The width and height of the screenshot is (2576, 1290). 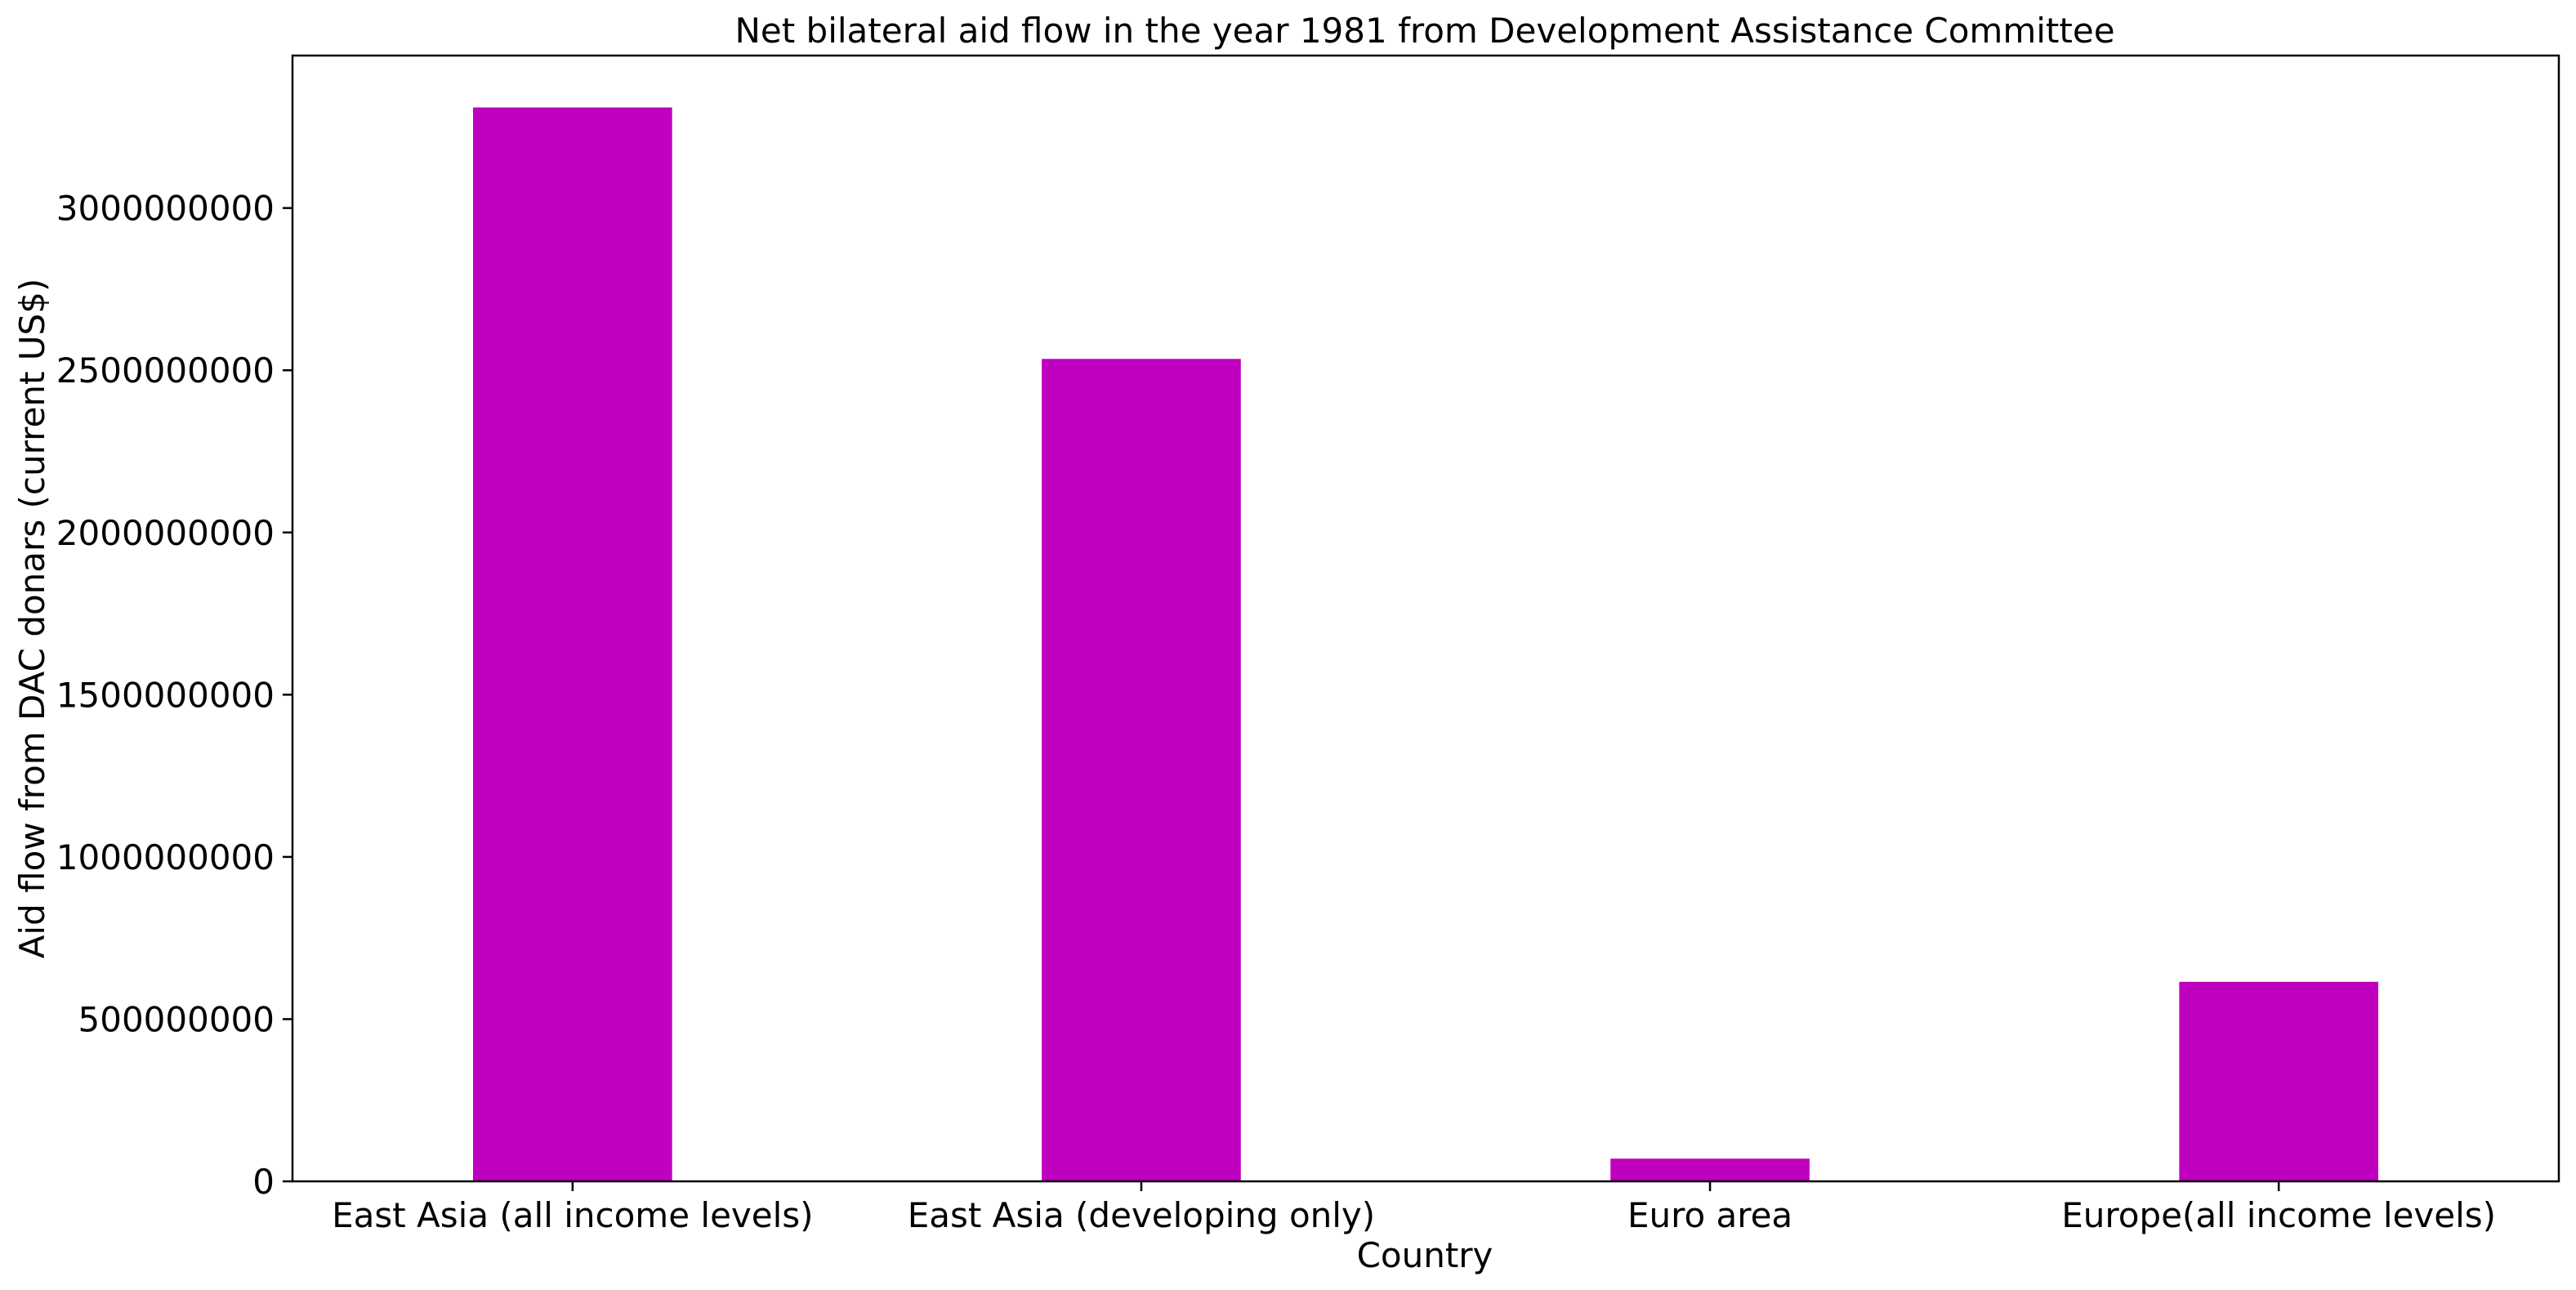 What do you see at coordinates (264, 1182) in the screenshot?
I see `y-tick-label-0: 0` at bounding box center [264, 1182].